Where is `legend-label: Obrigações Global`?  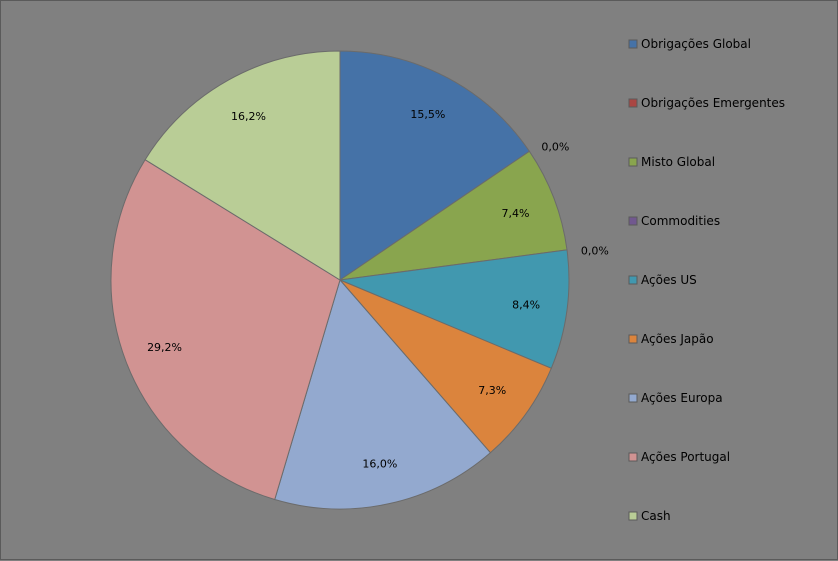
legend-label: Obrigações Global is located at coordinates (696, 44).